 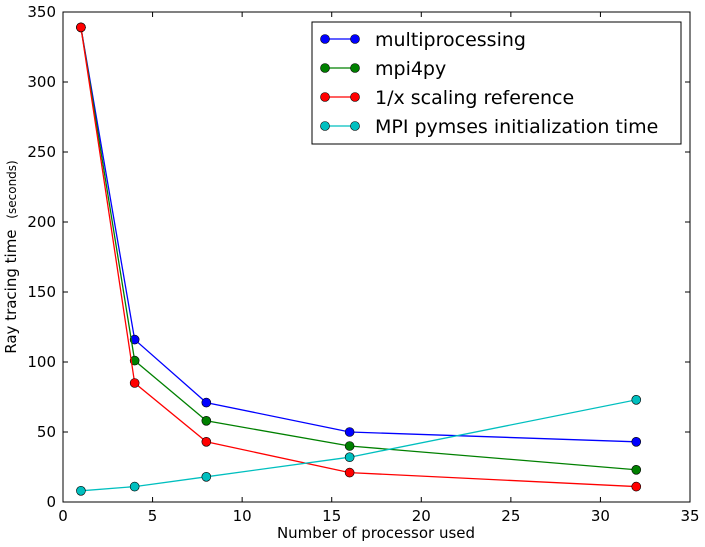 I want to click on legend-item: mpi4py, so click(x=383, y=69).